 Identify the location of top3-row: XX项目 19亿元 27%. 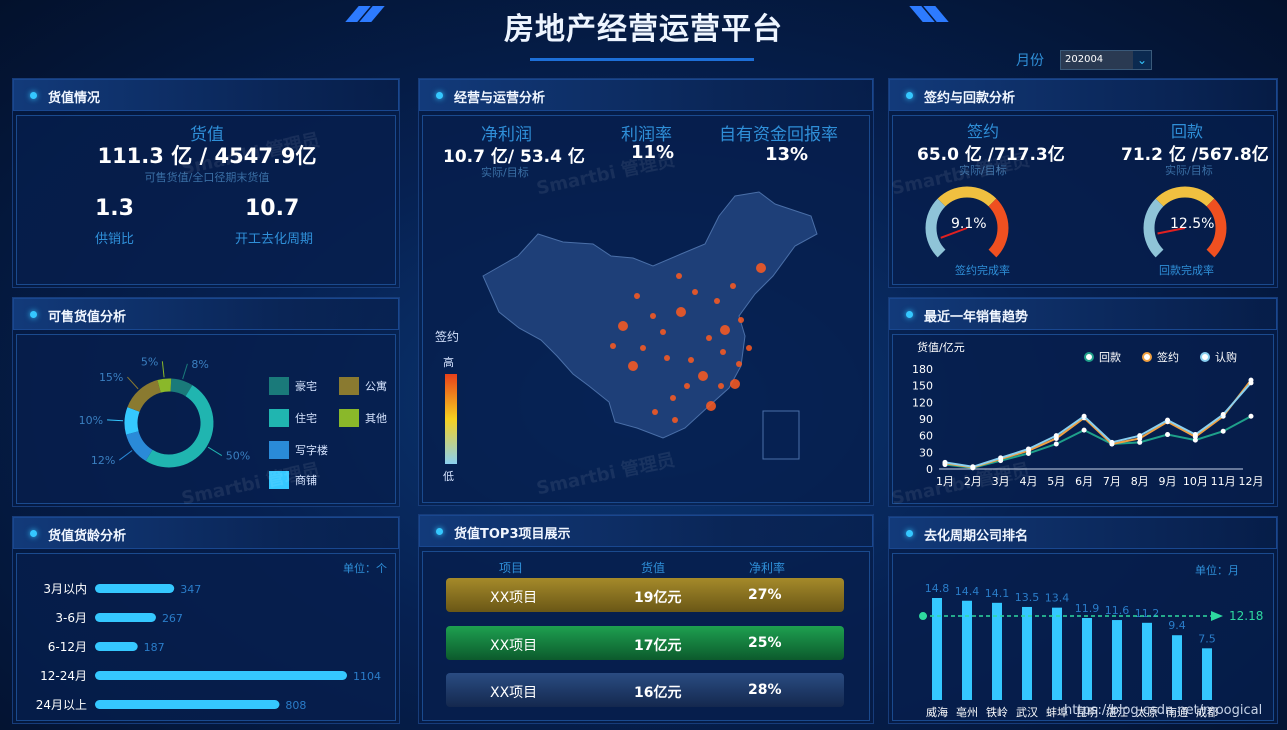
(645, 595).